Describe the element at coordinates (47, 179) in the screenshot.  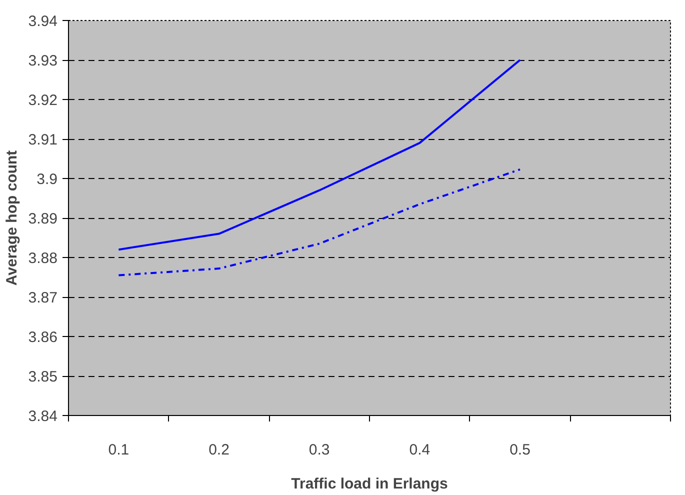
I see `y-tick-label: 3.9` at that location.